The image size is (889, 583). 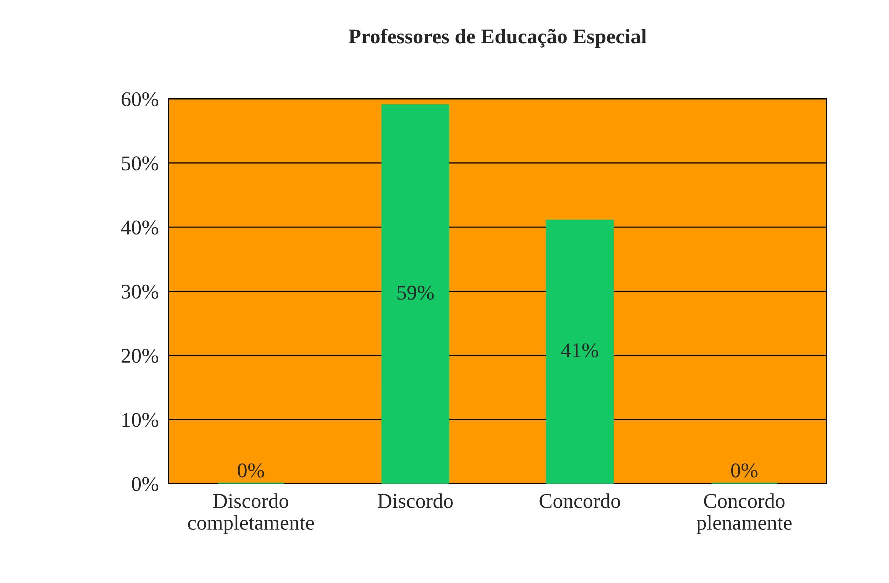 I want to click on data-label: 41%, so click(x=579, y=351).